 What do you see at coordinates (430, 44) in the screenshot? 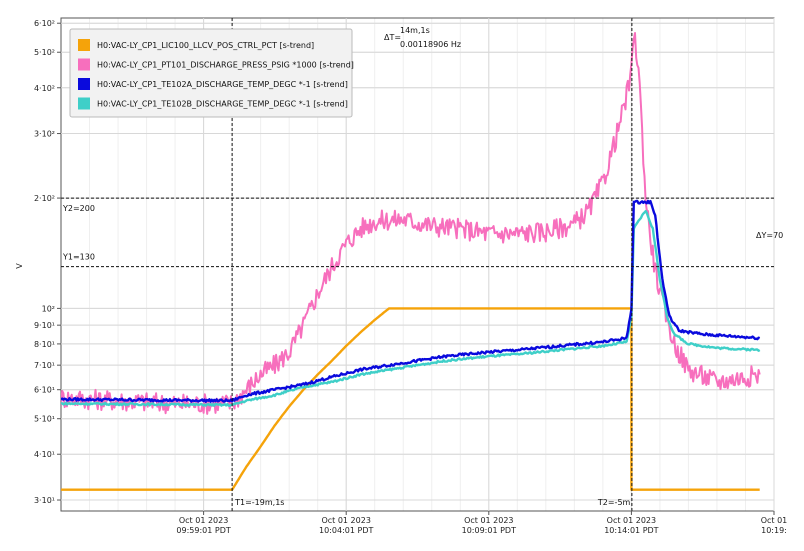
I see `delta-t-frequency: 0.00118906 Hz` at bounding box center [430, 44].